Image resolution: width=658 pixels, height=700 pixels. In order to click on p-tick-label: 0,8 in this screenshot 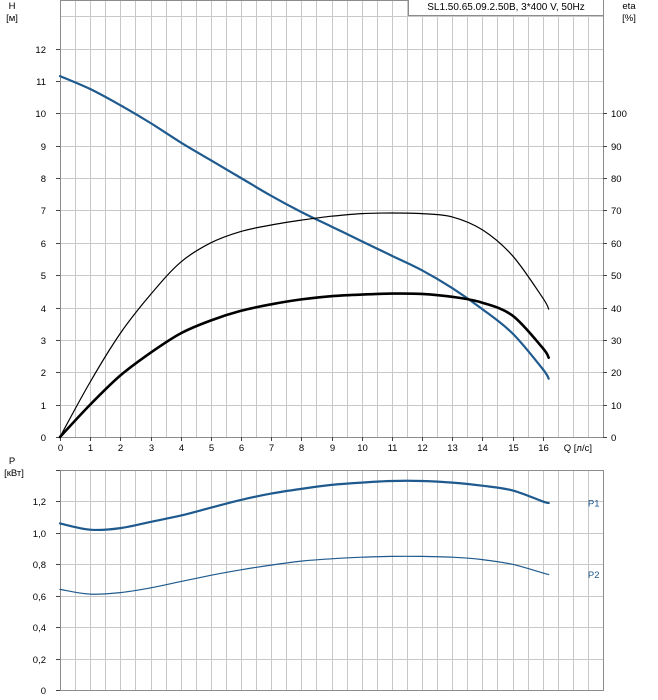, I will do `click(39, 565)`.